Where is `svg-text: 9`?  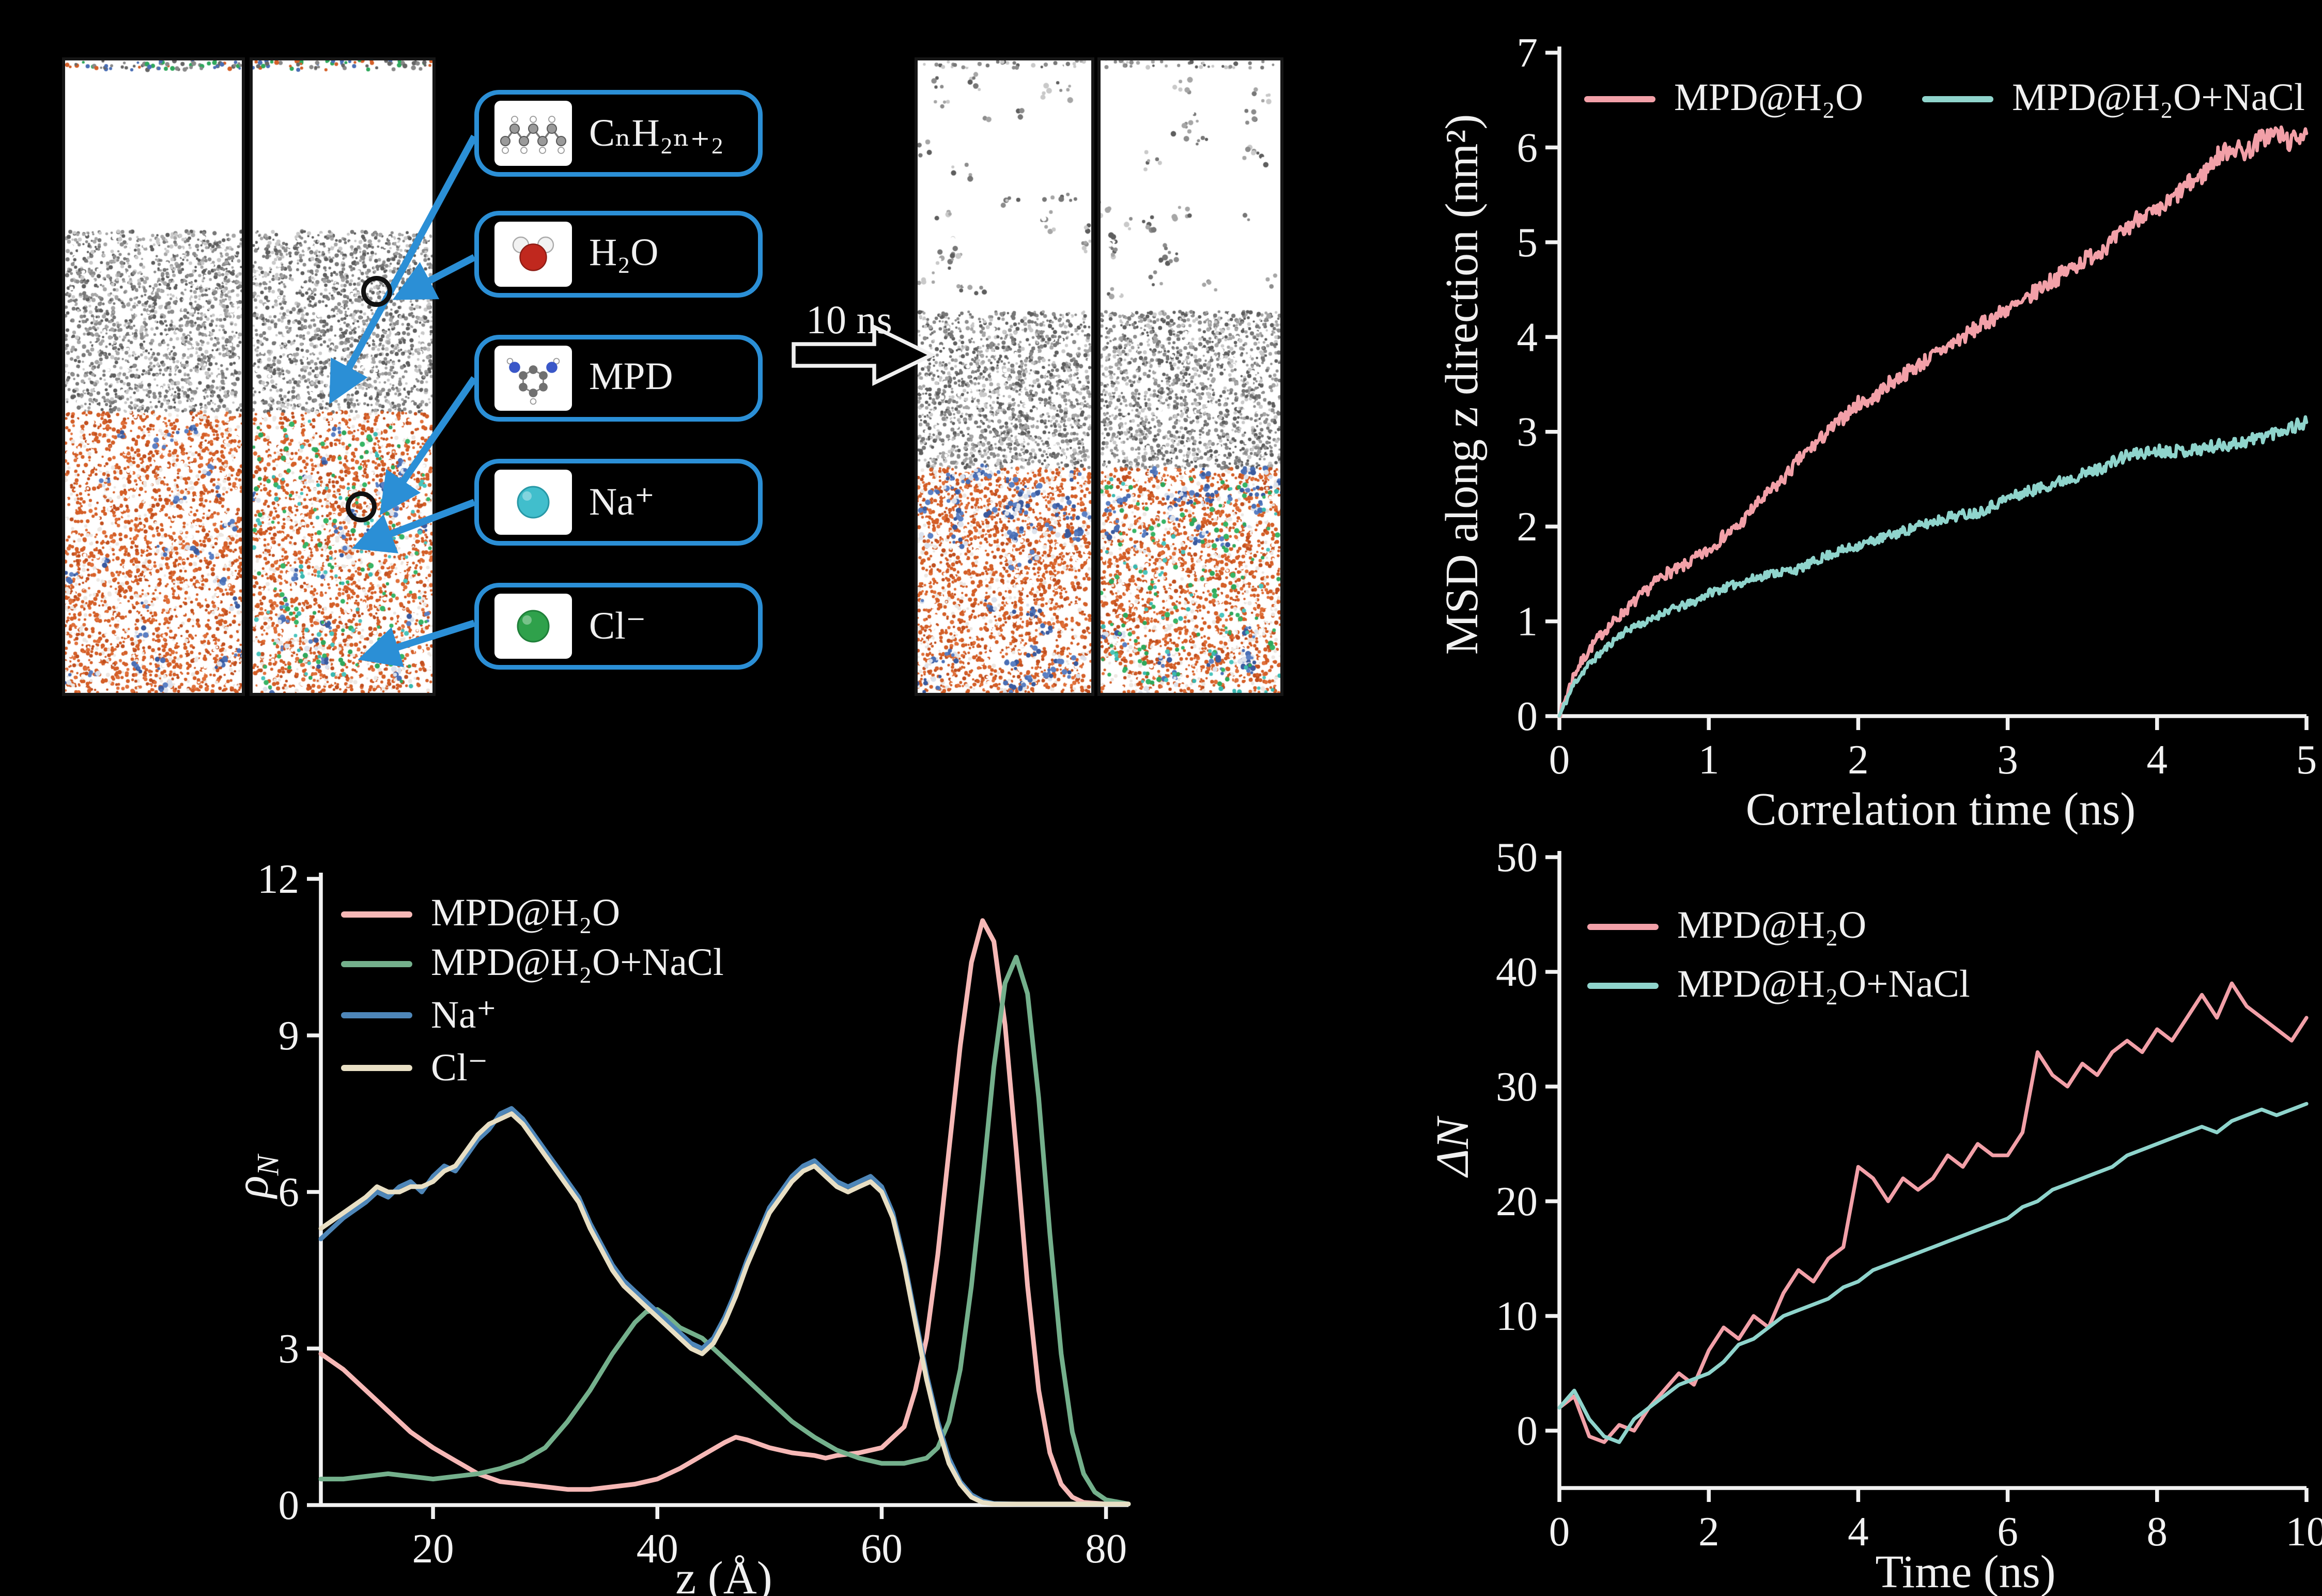
svg-text: 9 is located at coordinates (289, 1036).